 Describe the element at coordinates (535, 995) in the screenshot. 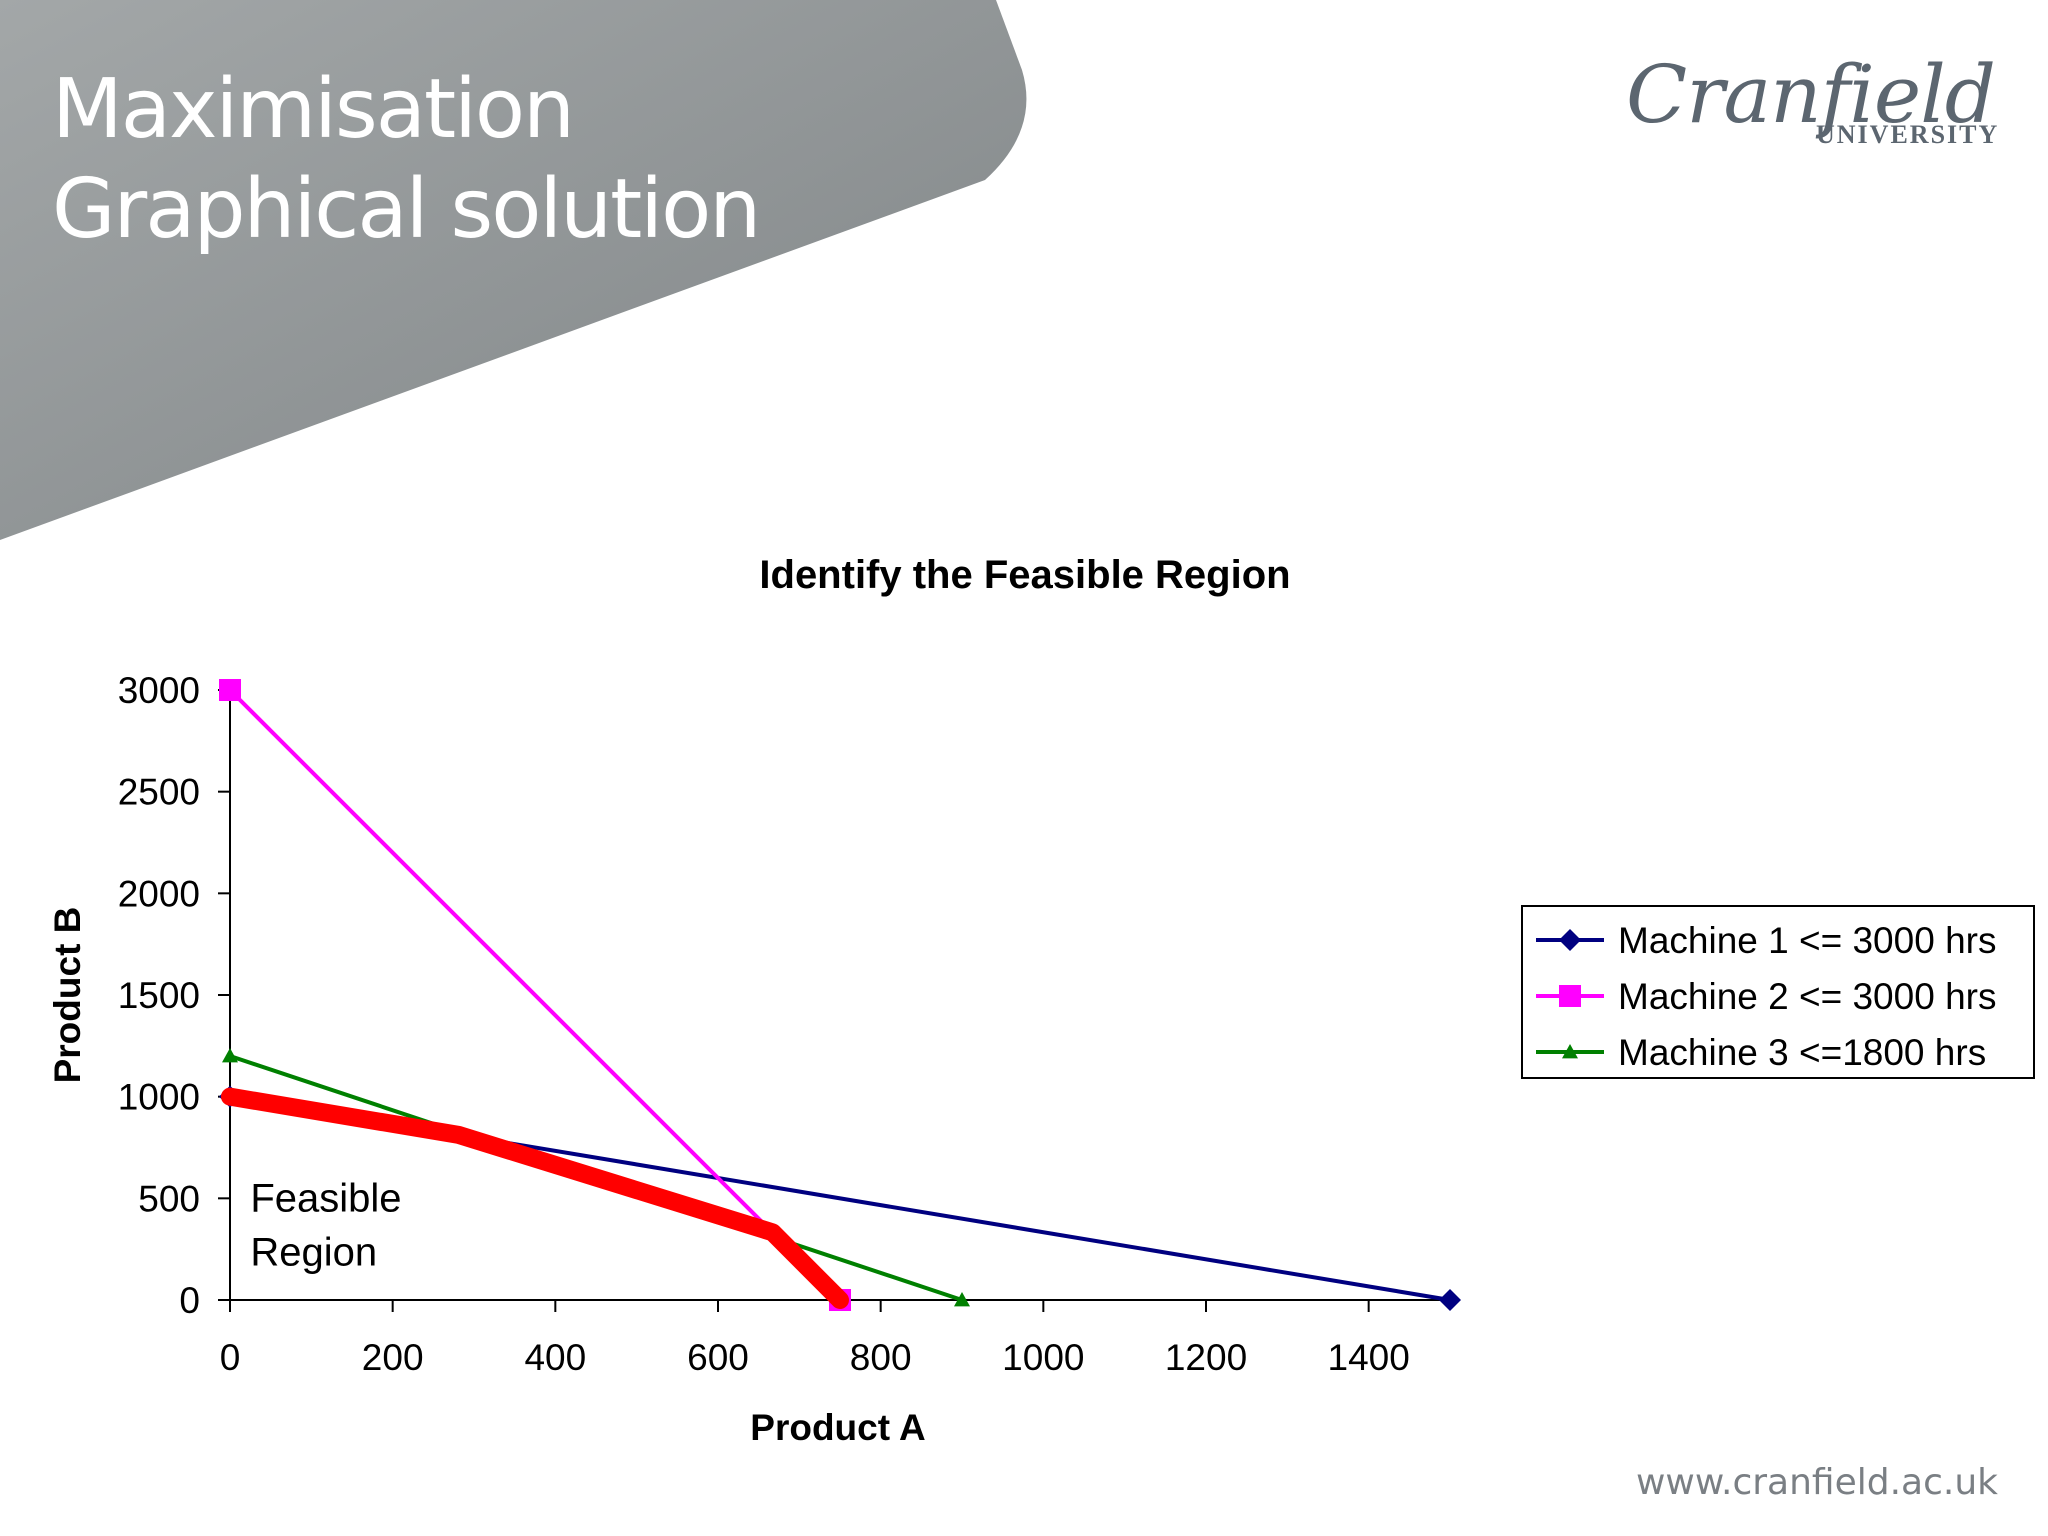

I see `series-line` at that location.